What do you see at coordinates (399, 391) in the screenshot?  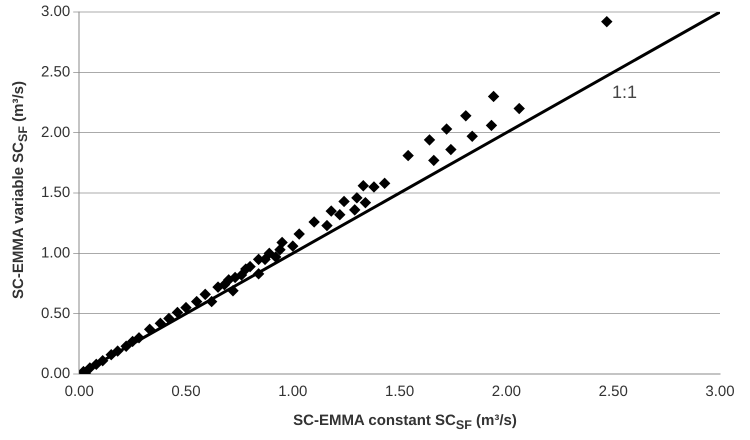 I see `x-tick-label: 1.50` at bounding box center [399, 391].